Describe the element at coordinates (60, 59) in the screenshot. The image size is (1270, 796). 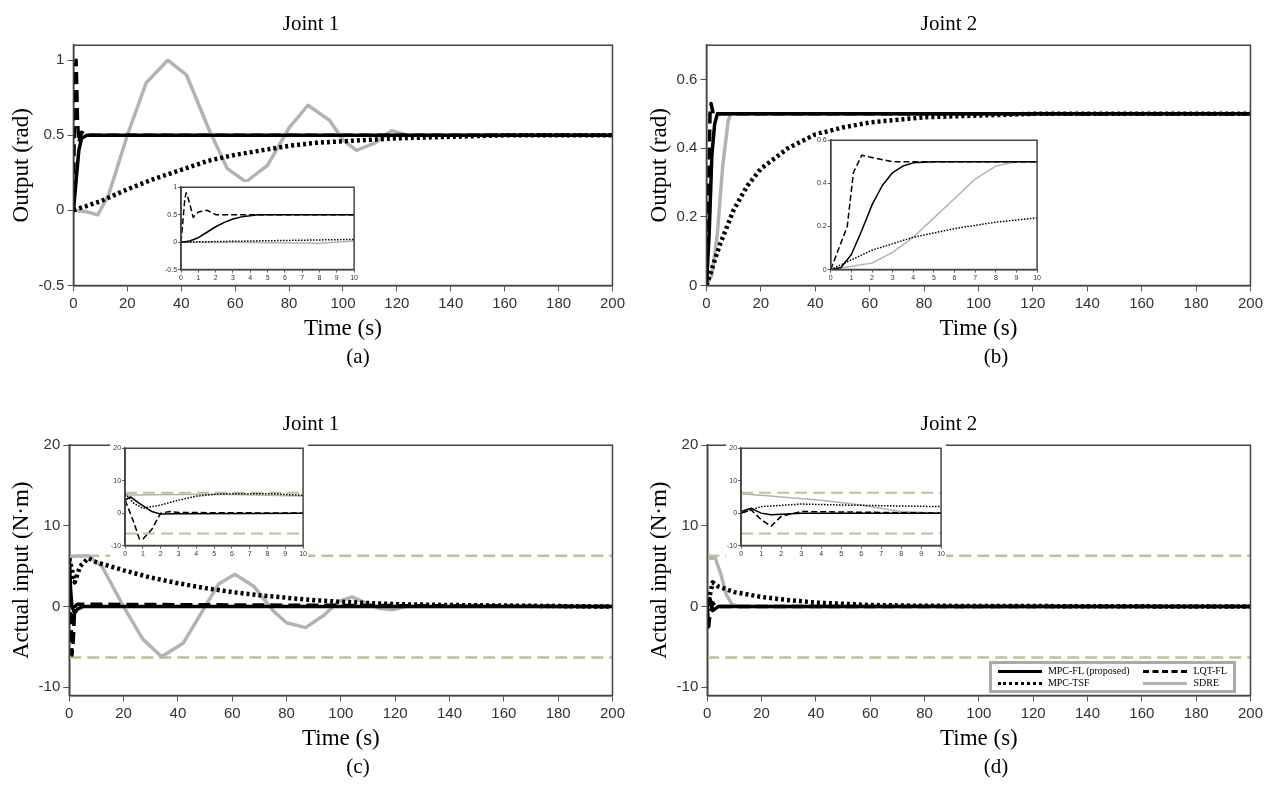
I see `y-tick-label: 1` at that location.